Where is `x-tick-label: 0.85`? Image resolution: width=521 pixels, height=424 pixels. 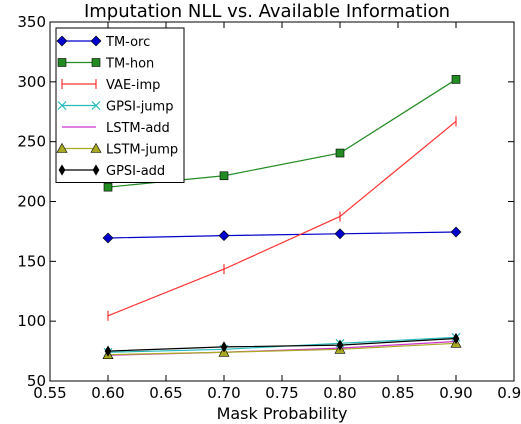
x-tick-label: 0.85 is located at coordinates (397, 393).